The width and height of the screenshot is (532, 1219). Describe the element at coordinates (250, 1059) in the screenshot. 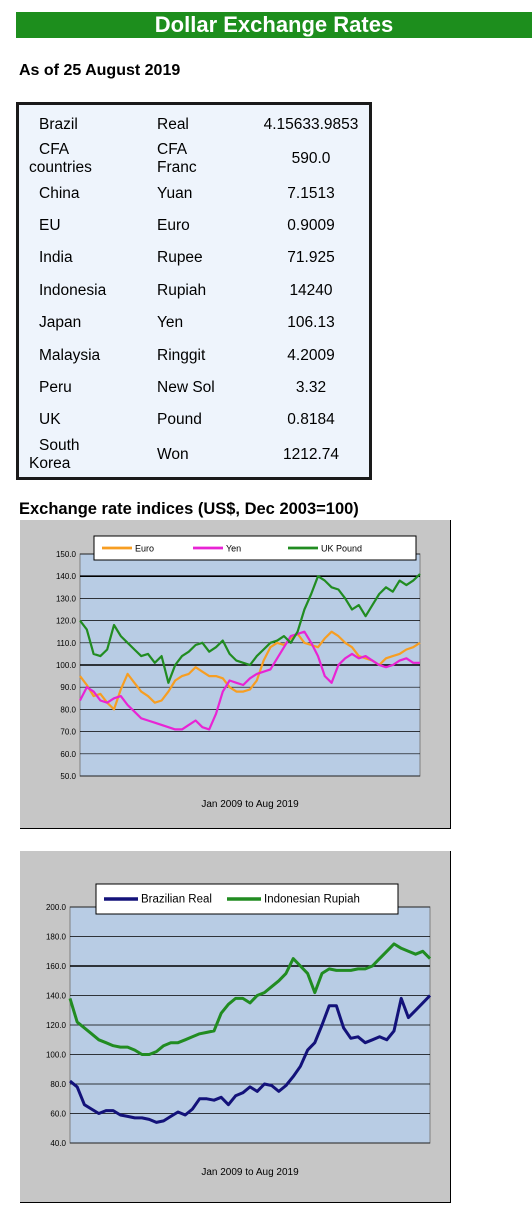

I see `series-line-brazilian-real` at that location.